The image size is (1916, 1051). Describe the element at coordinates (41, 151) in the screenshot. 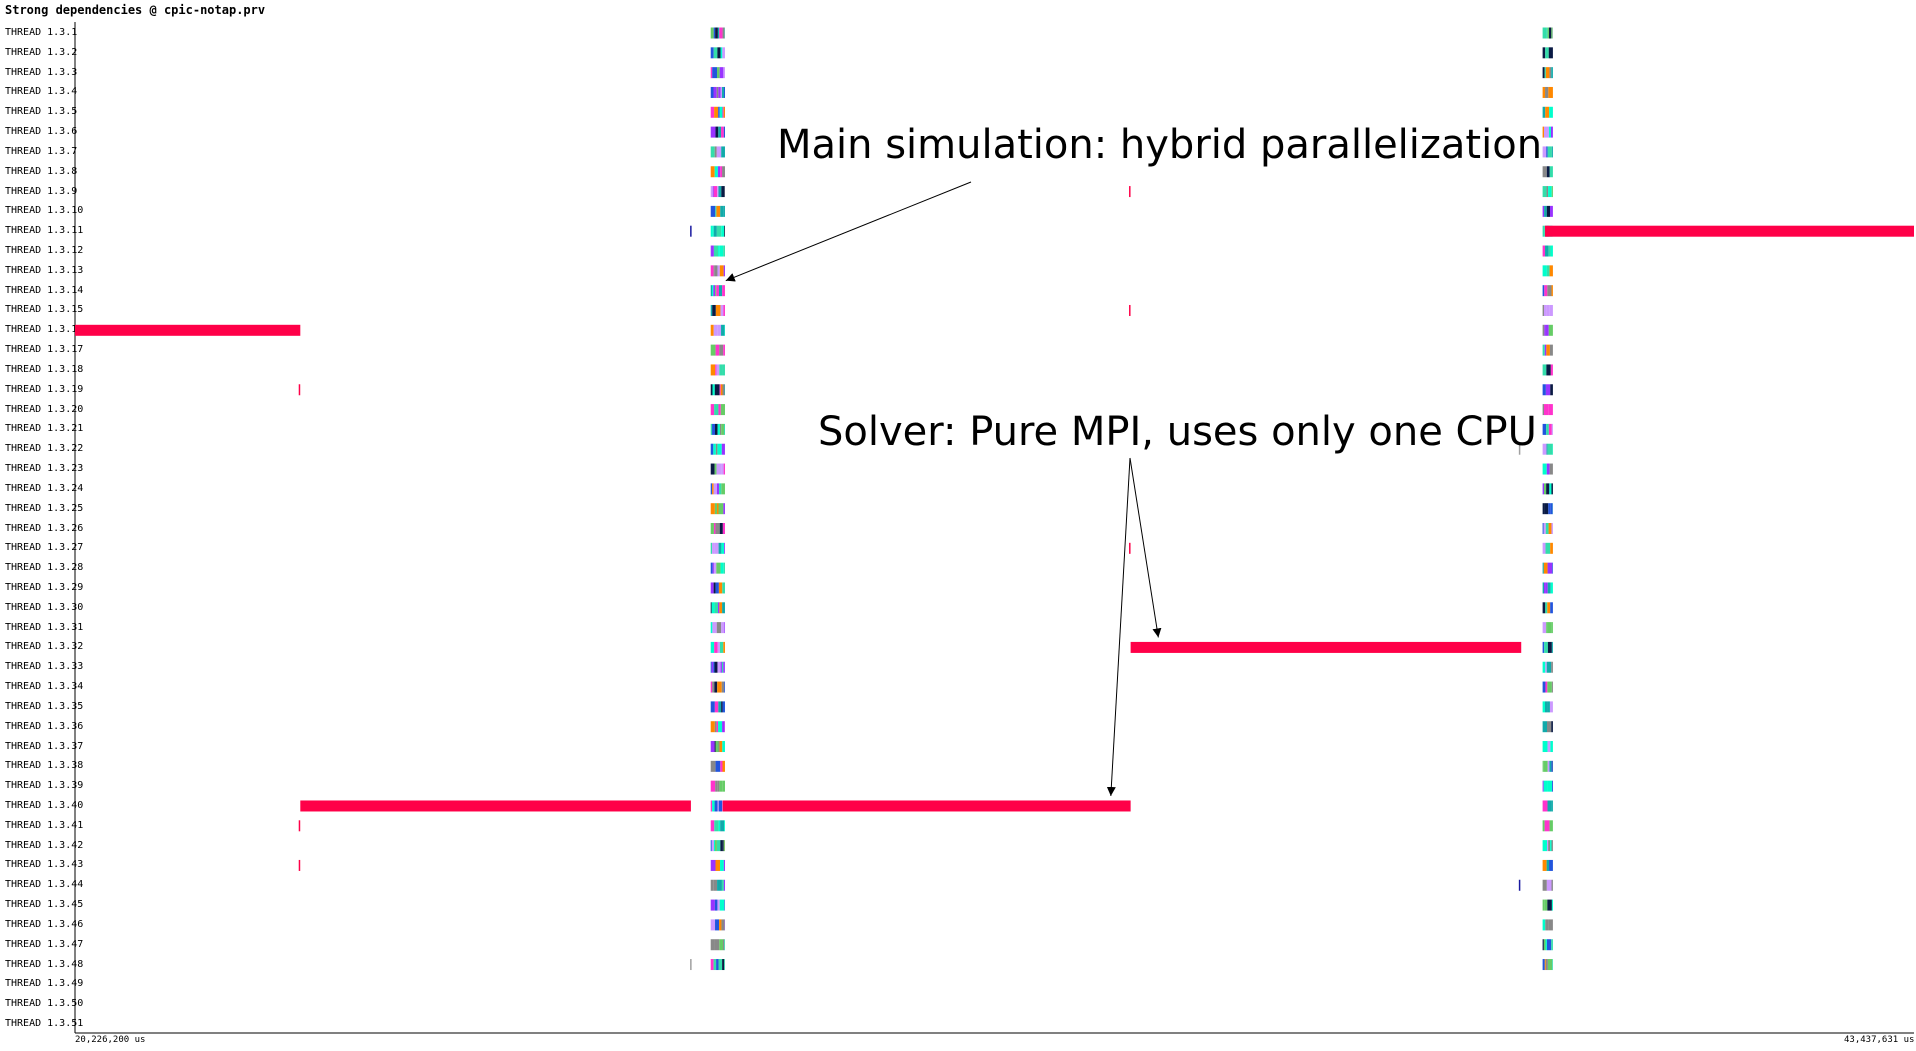

I see `thread-label: THREAD 1.3.7` at that location.